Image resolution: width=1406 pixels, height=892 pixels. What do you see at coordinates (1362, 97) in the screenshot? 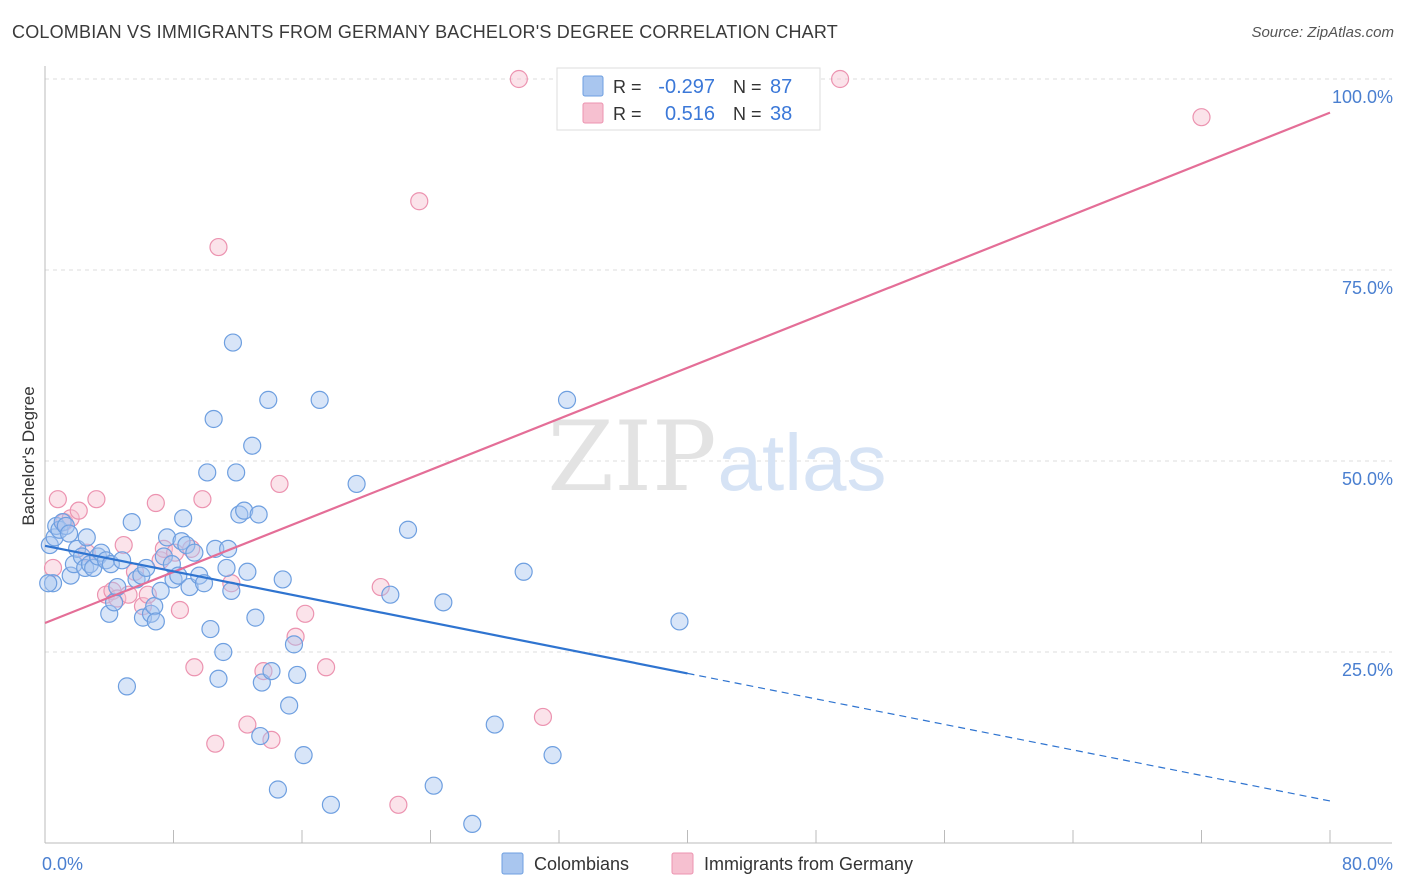
I see `y-tick-label: 100.0%` at bounding box center [1362, 97].